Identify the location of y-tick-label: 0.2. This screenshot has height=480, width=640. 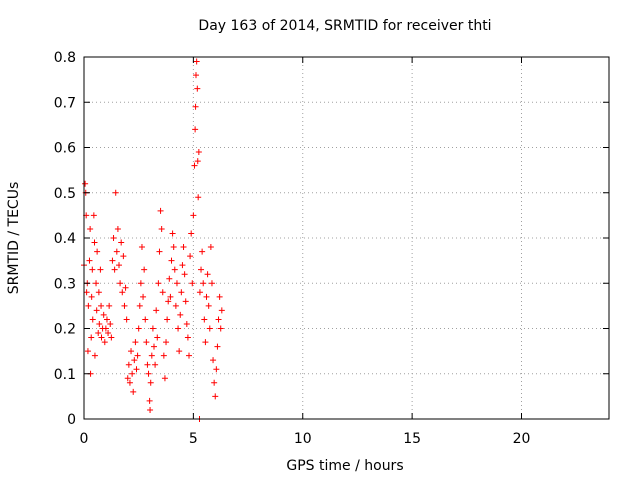
(65, 330).